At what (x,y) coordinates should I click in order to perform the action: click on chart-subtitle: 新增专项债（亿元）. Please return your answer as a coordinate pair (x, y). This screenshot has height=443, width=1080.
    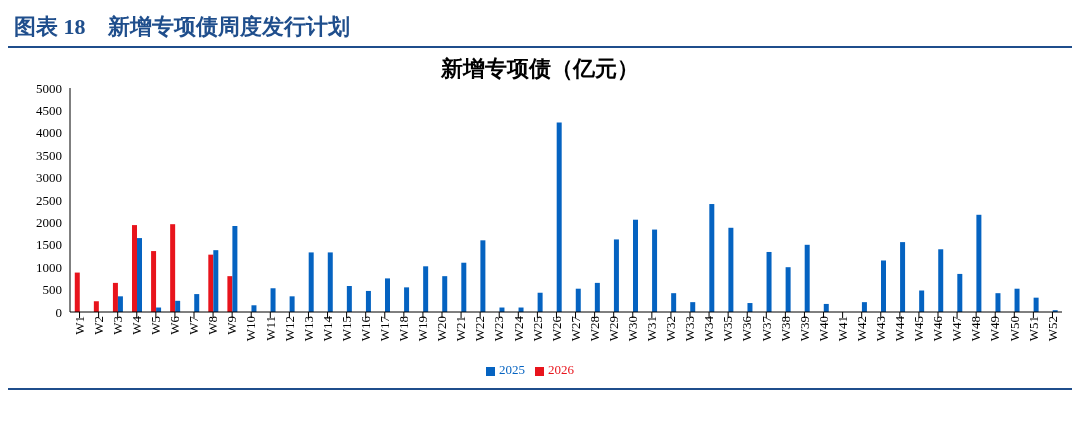
    Looking at the image, I should click on (540, 68).